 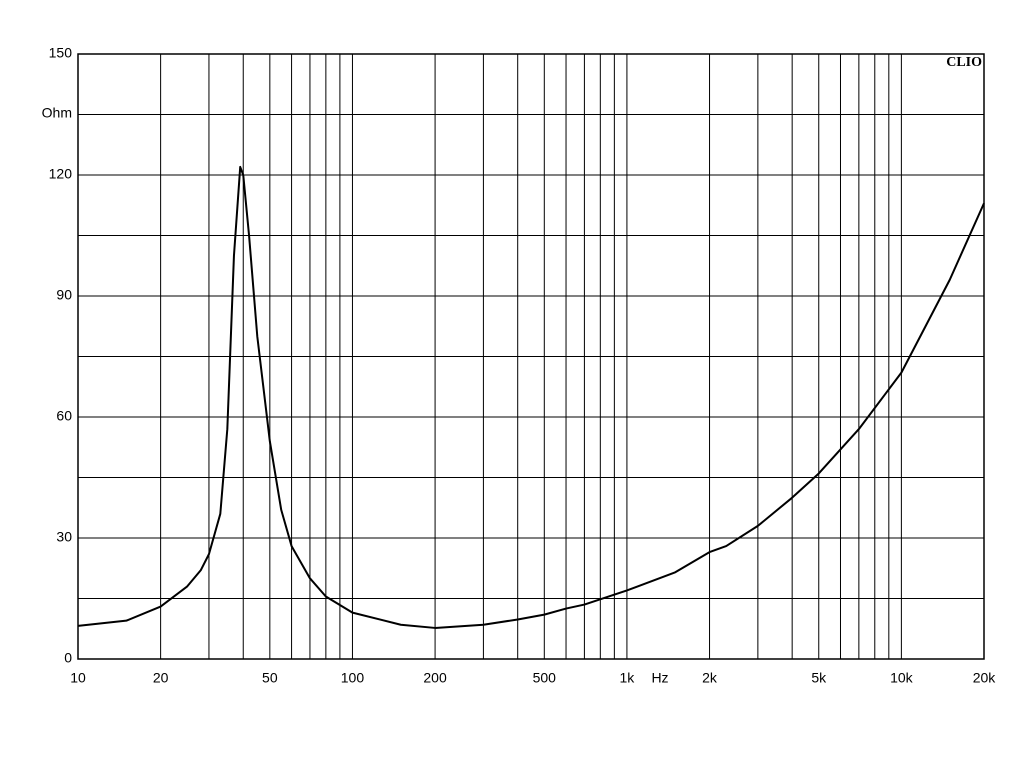 What do you see at coordinates (64, 295) in the screenshot?
I see `y-tick-label: 90` at bounding box center [64, 295].